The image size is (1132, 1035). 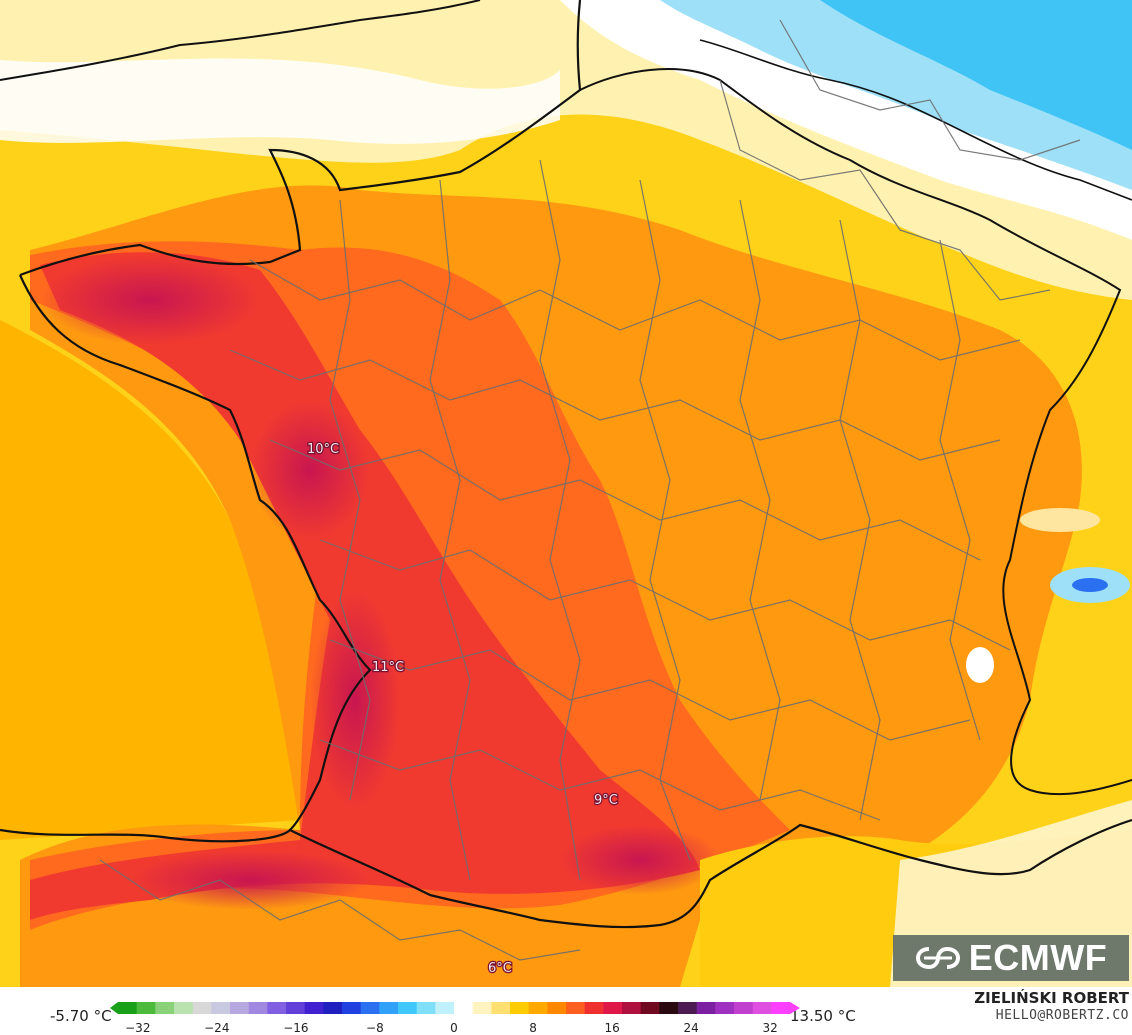 What do you see at coordinates (375, 1028) in the screenshot?
I see `color-scale-tick-label: −8` at bounding box center [375, 1028].